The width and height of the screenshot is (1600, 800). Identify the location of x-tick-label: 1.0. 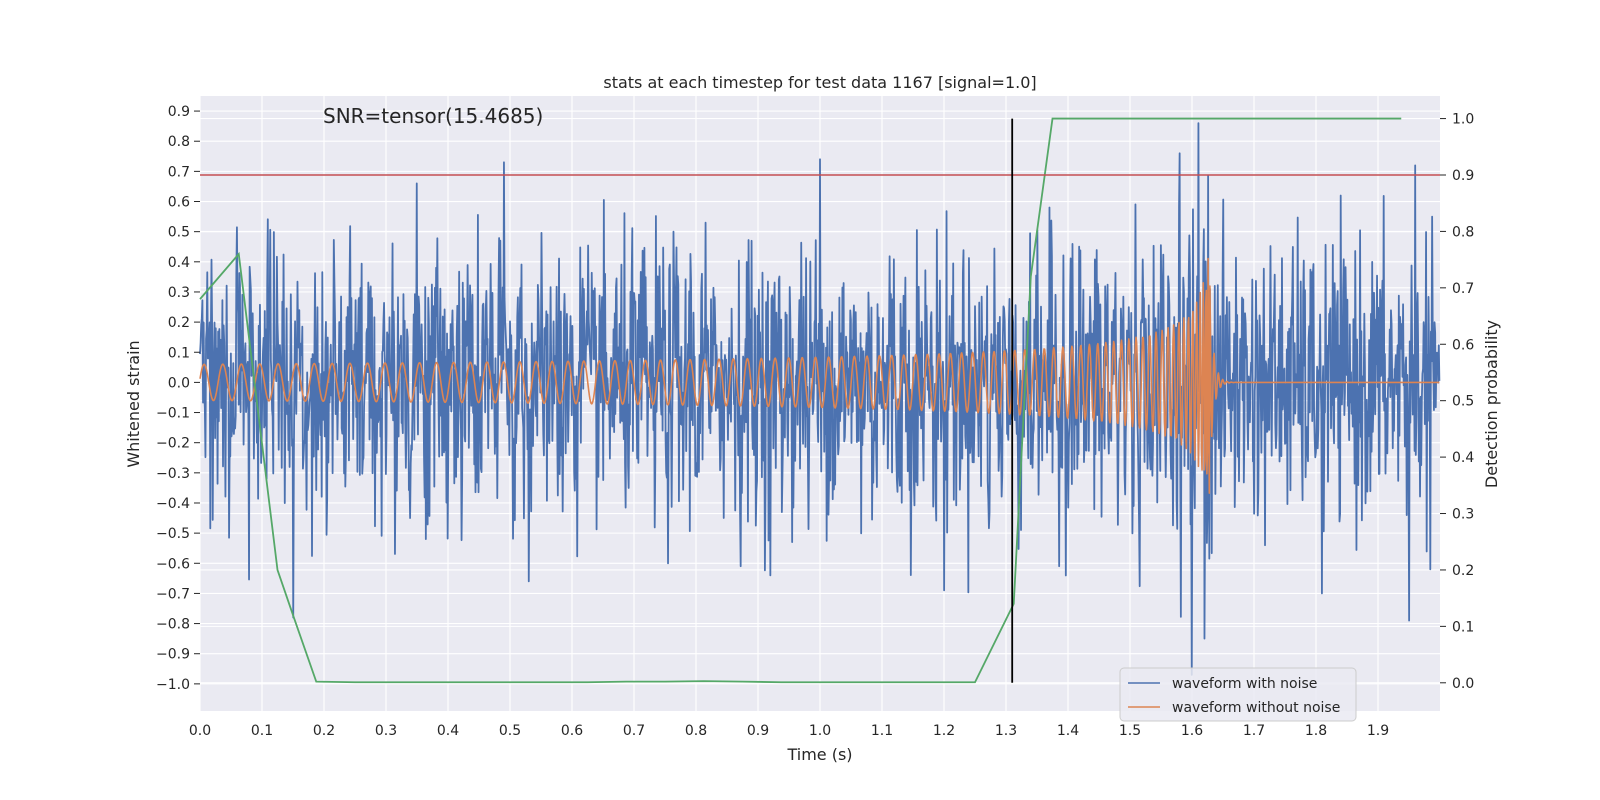
(820, 731).